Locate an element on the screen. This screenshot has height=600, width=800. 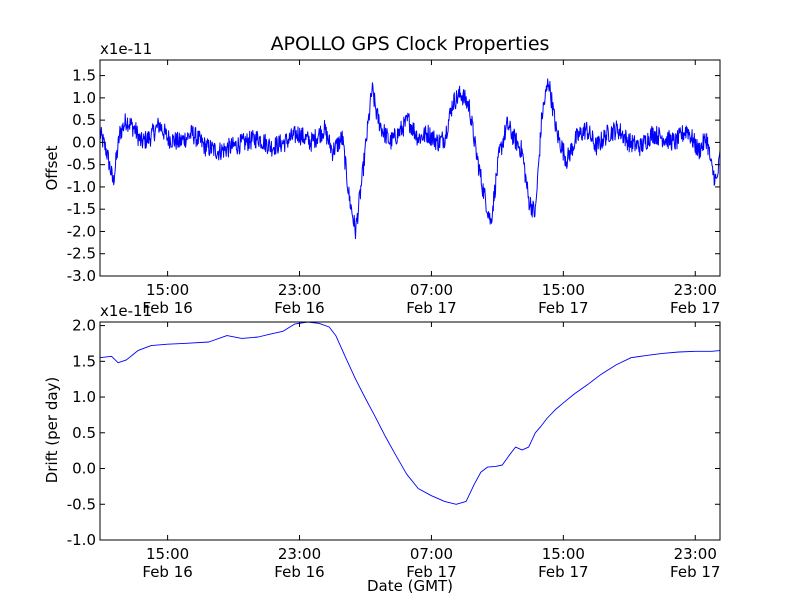
drift-ytick-label: 1.5 is located at coordinates (84, 361).